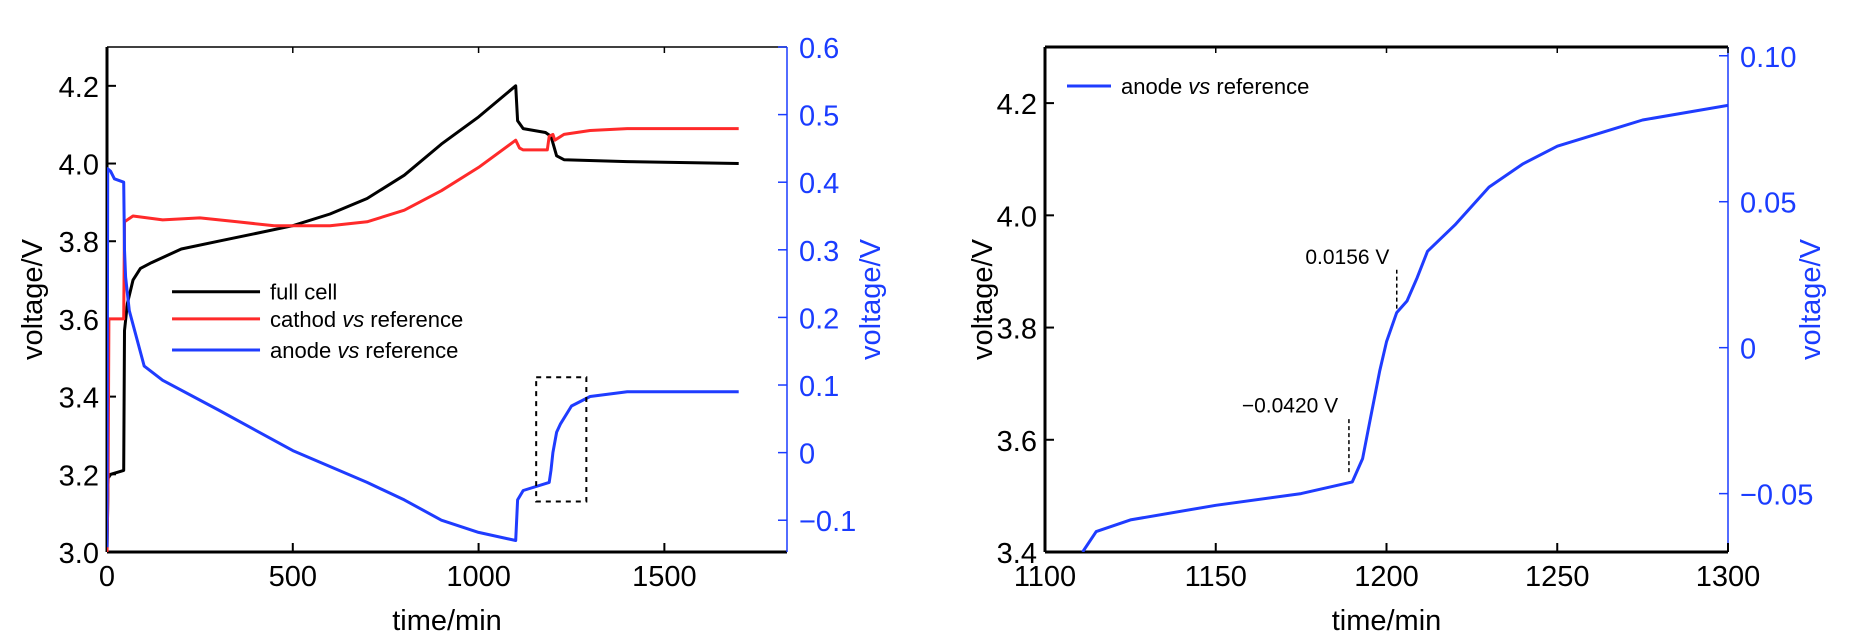  Describe the element at coordinates (664, 577) in the screenshot. I see `x-tick-label: 1500` at that location.